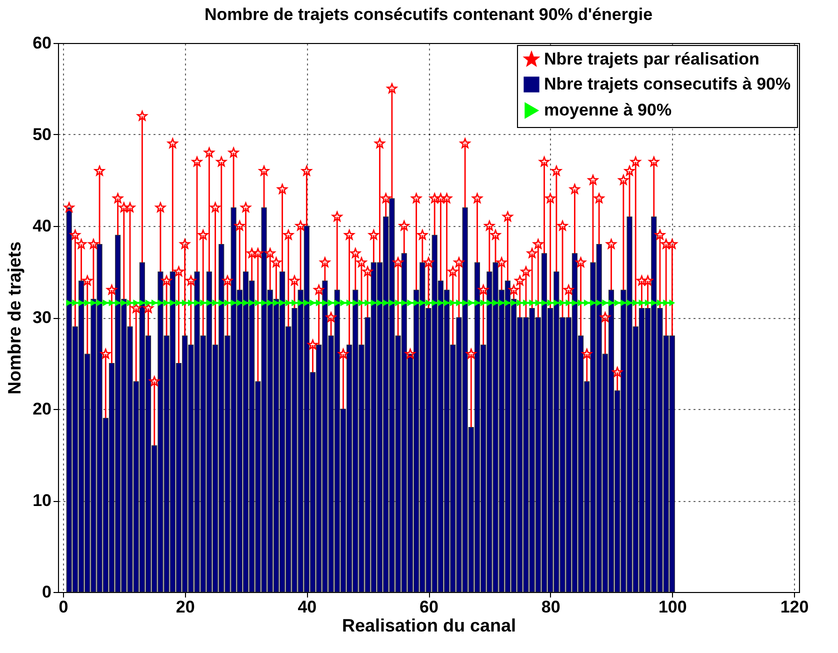 This screenshot has width=838, height=653. What do you see at coordinates (42, 317) in the screenshot?
I see `y-tick-label: 30` at bounding box center [42, 317].